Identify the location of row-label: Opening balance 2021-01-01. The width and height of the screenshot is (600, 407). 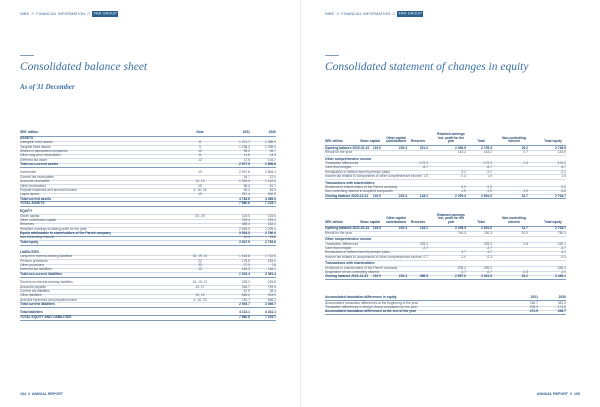
(347, 228).